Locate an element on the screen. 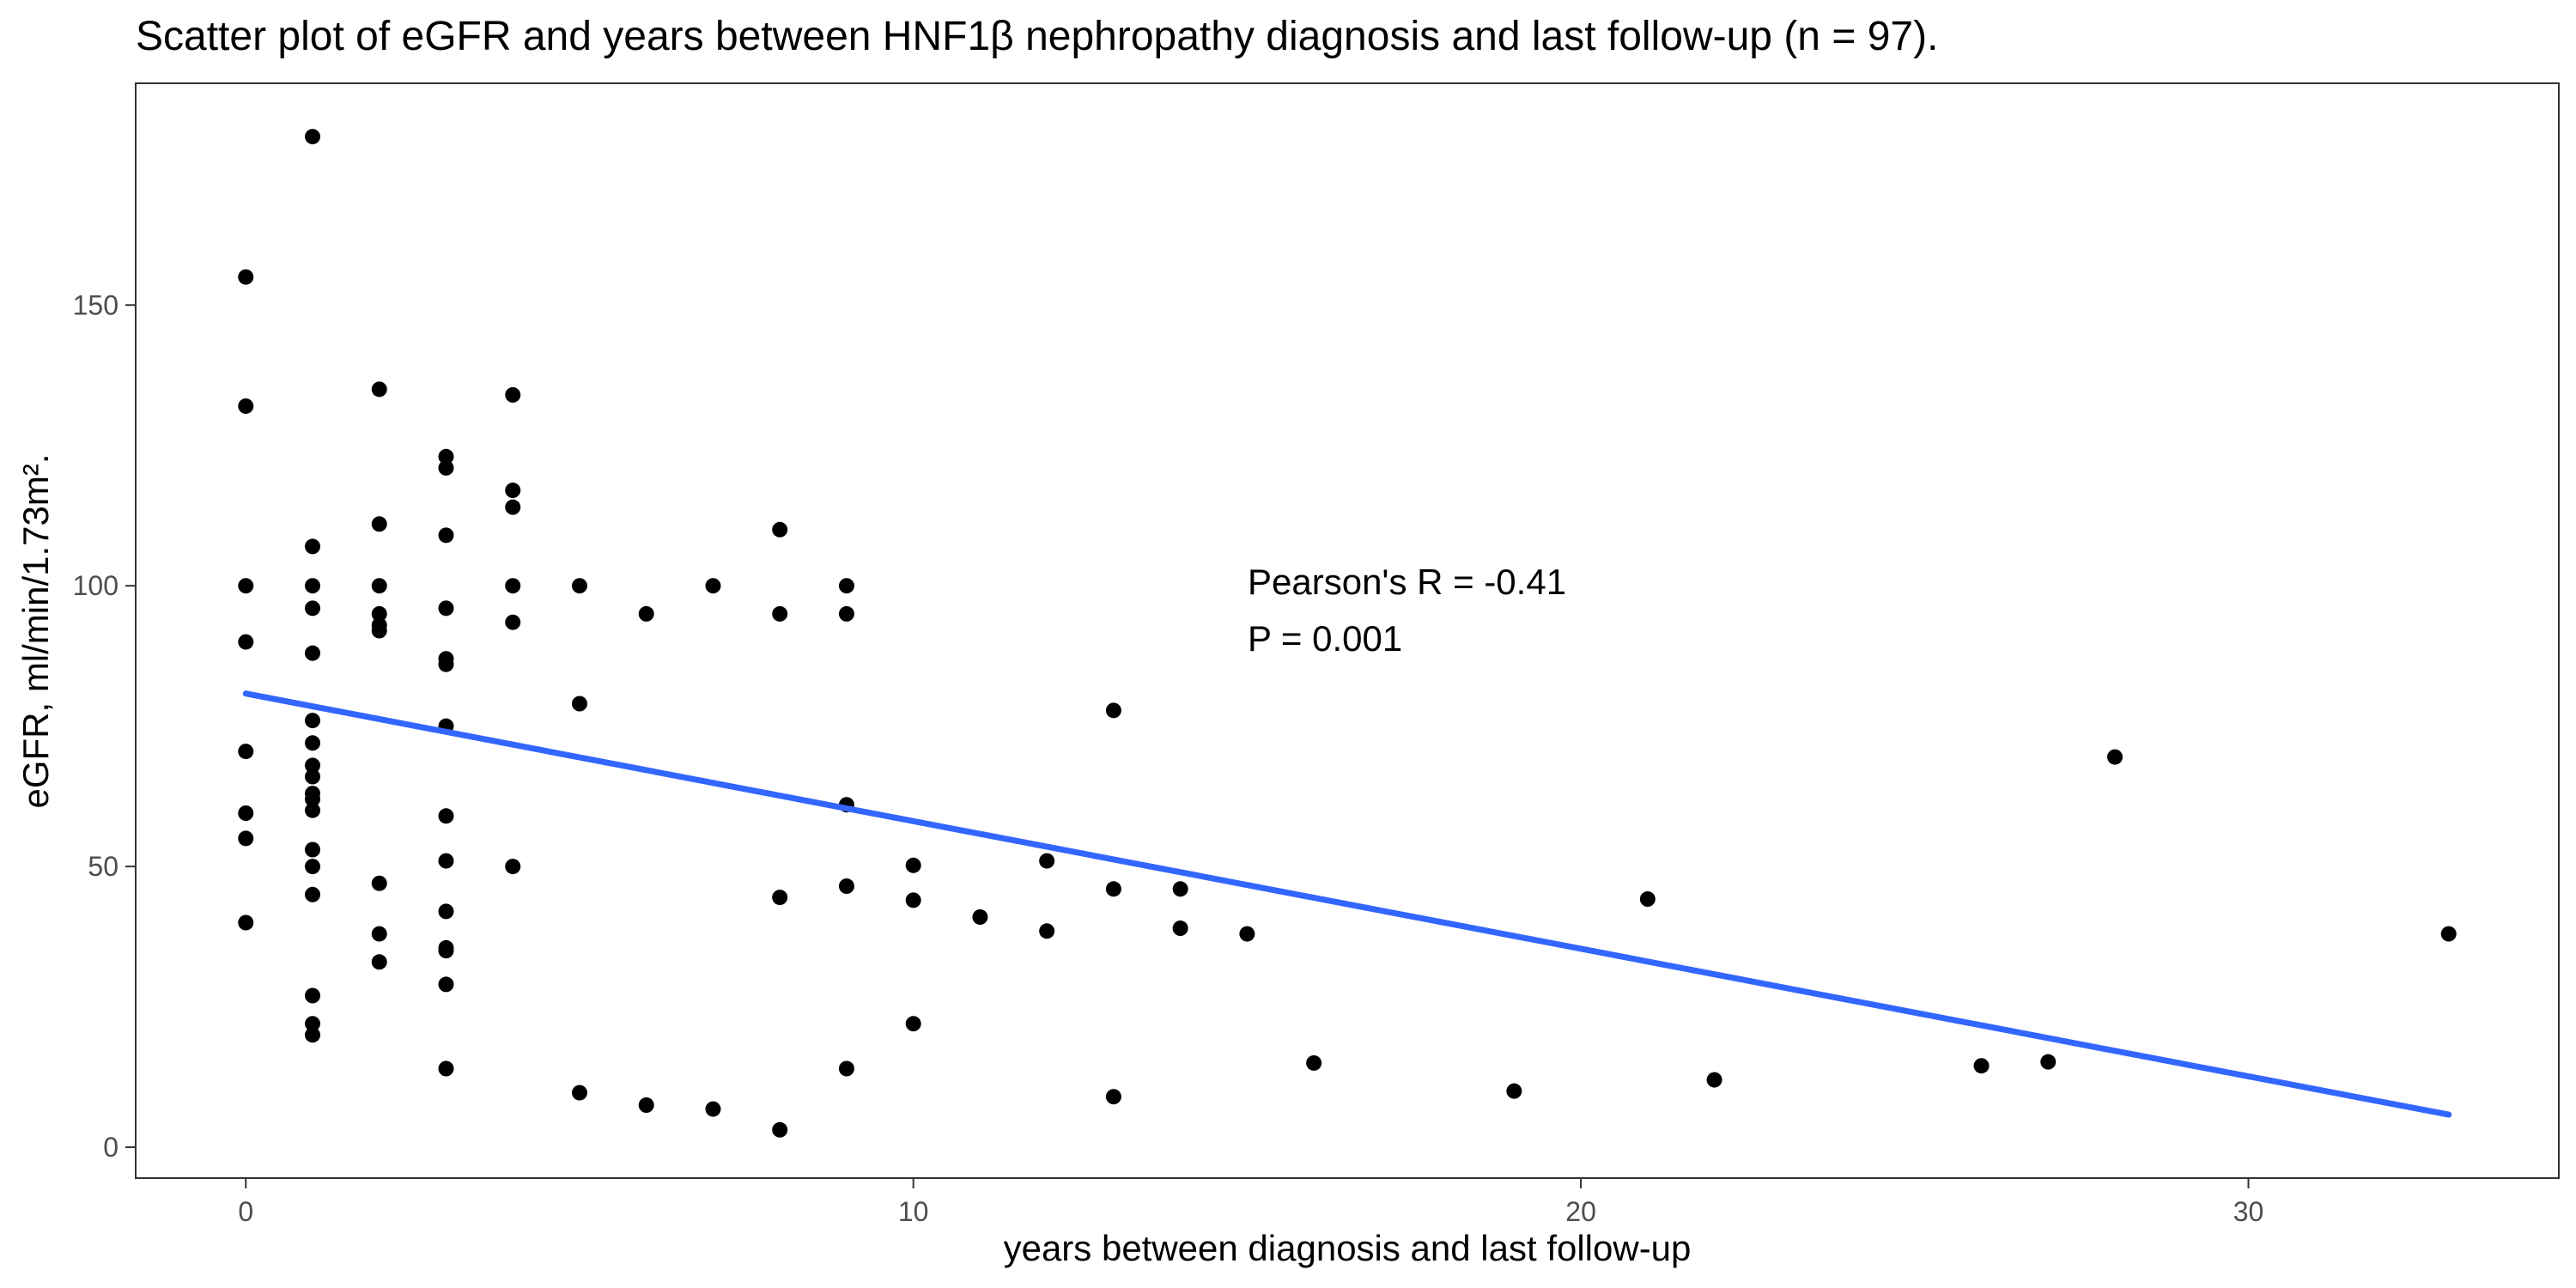  y-tick-label: 50 is located at coordinates (103, 867).